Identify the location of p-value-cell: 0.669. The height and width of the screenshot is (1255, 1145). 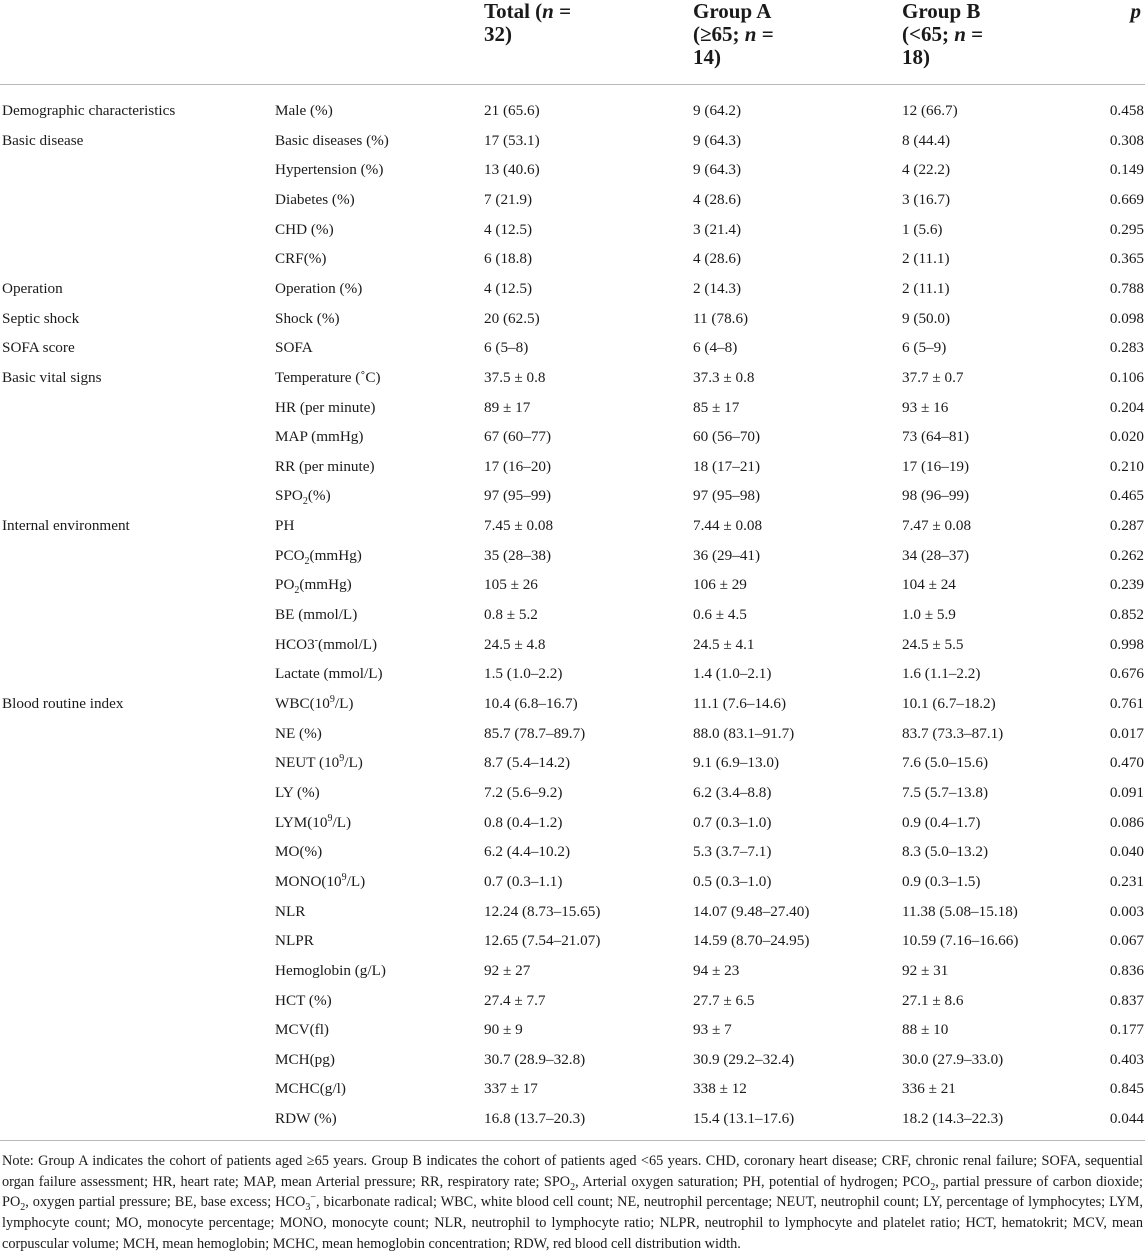
(1126, 199).